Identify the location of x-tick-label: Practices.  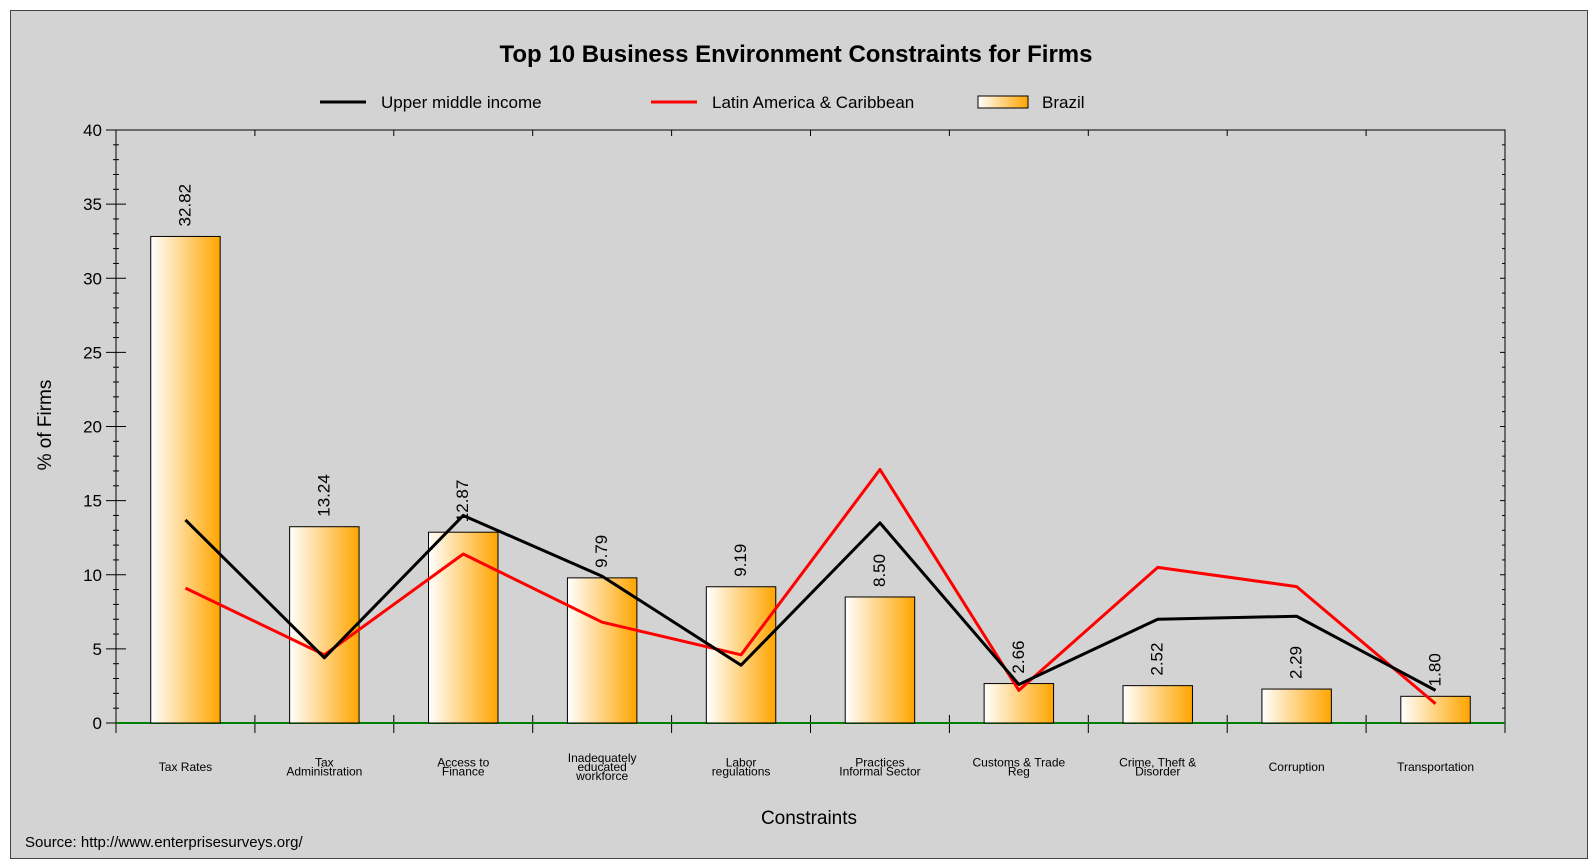
(879, 763).